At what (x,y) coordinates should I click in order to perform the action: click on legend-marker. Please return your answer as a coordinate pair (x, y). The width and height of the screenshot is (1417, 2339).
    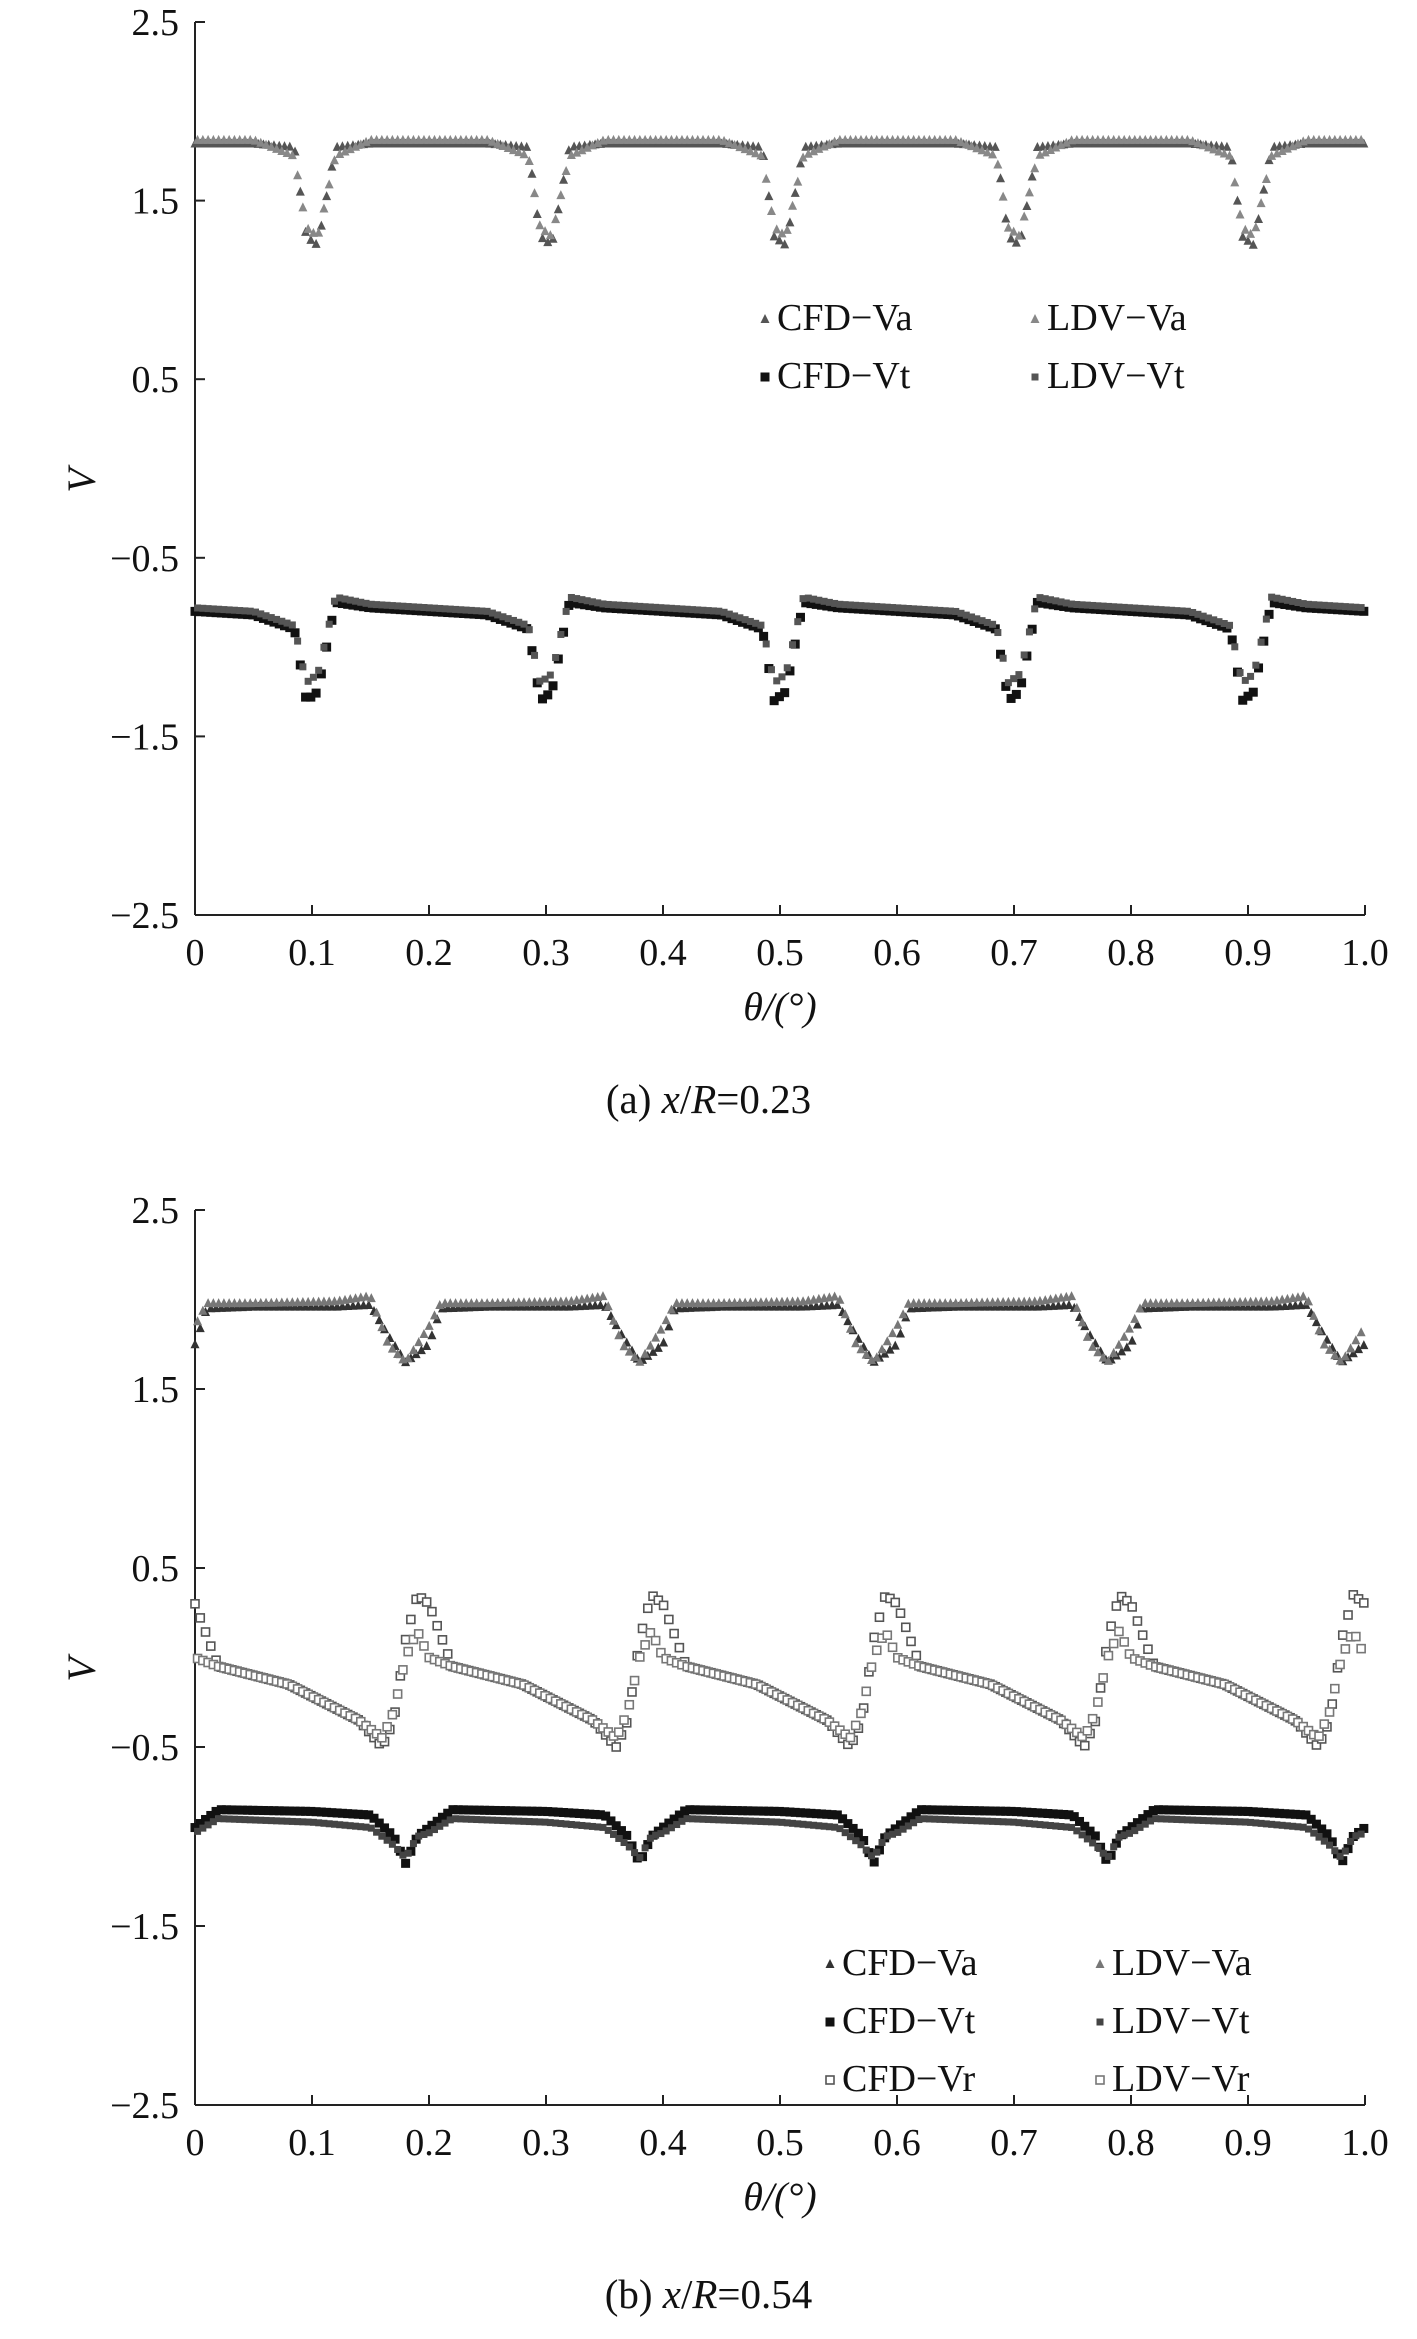
    Looking at the image, I should click on (1035, 318).